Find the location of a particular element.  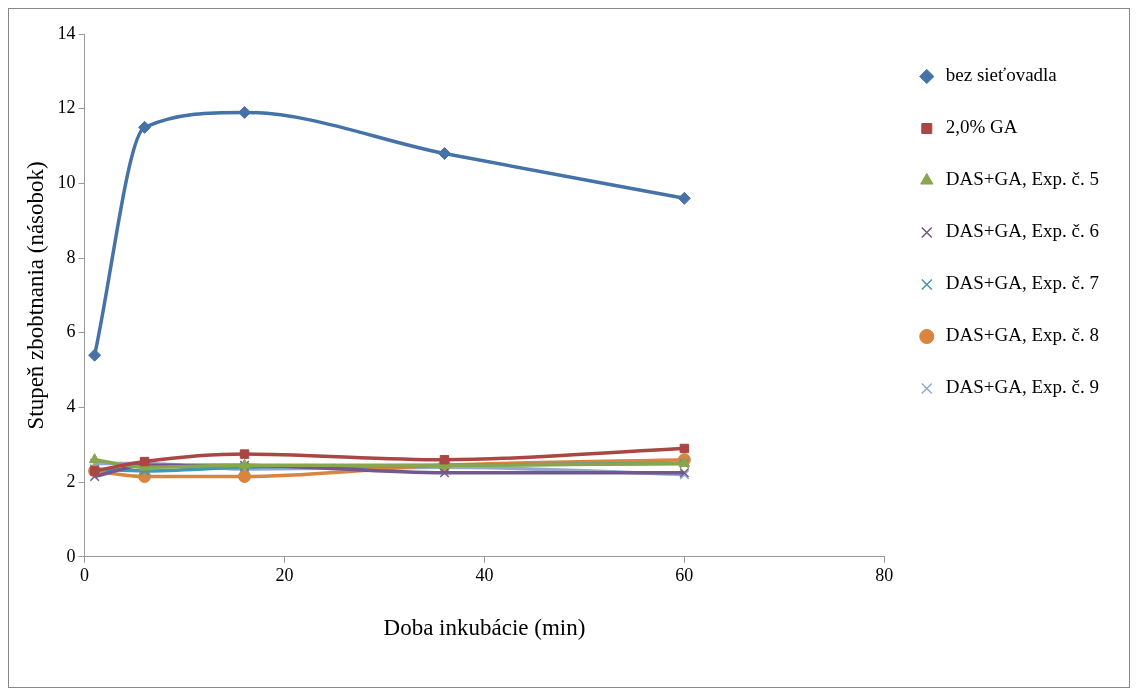

y-tick-label: 12 is located at coordinates (66, 107).